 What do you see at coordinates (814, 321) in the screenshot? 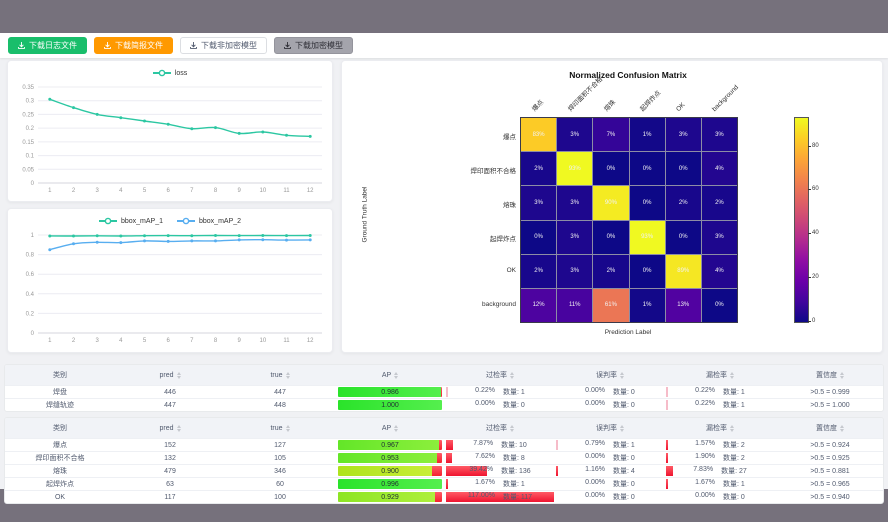
I see `colorbar-tick-label: 0` at bounding box center [814, 321].